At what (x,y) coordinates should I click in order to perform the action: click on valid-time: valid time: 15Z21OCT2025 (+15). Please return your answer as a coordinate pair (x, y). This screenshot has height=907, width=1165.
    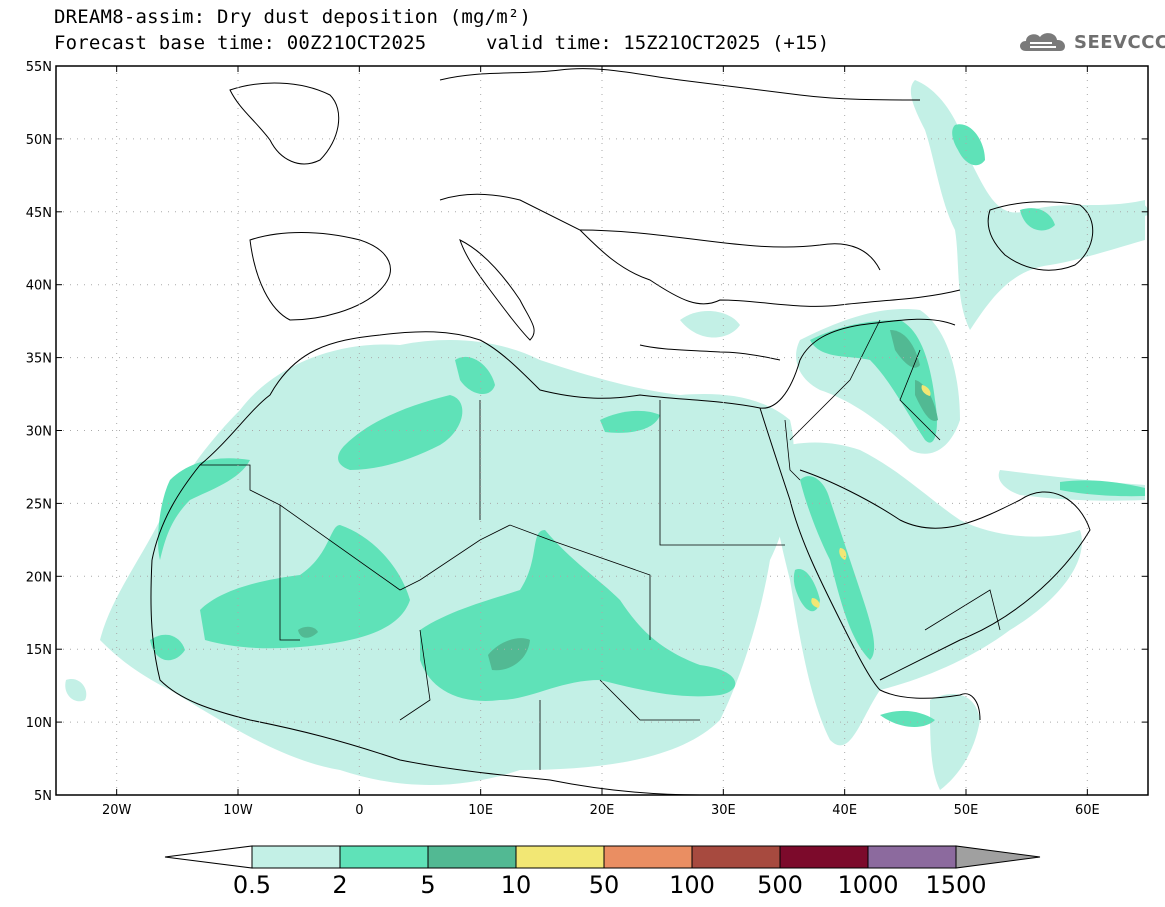
    Looking at the image, I should click on (658, 43).